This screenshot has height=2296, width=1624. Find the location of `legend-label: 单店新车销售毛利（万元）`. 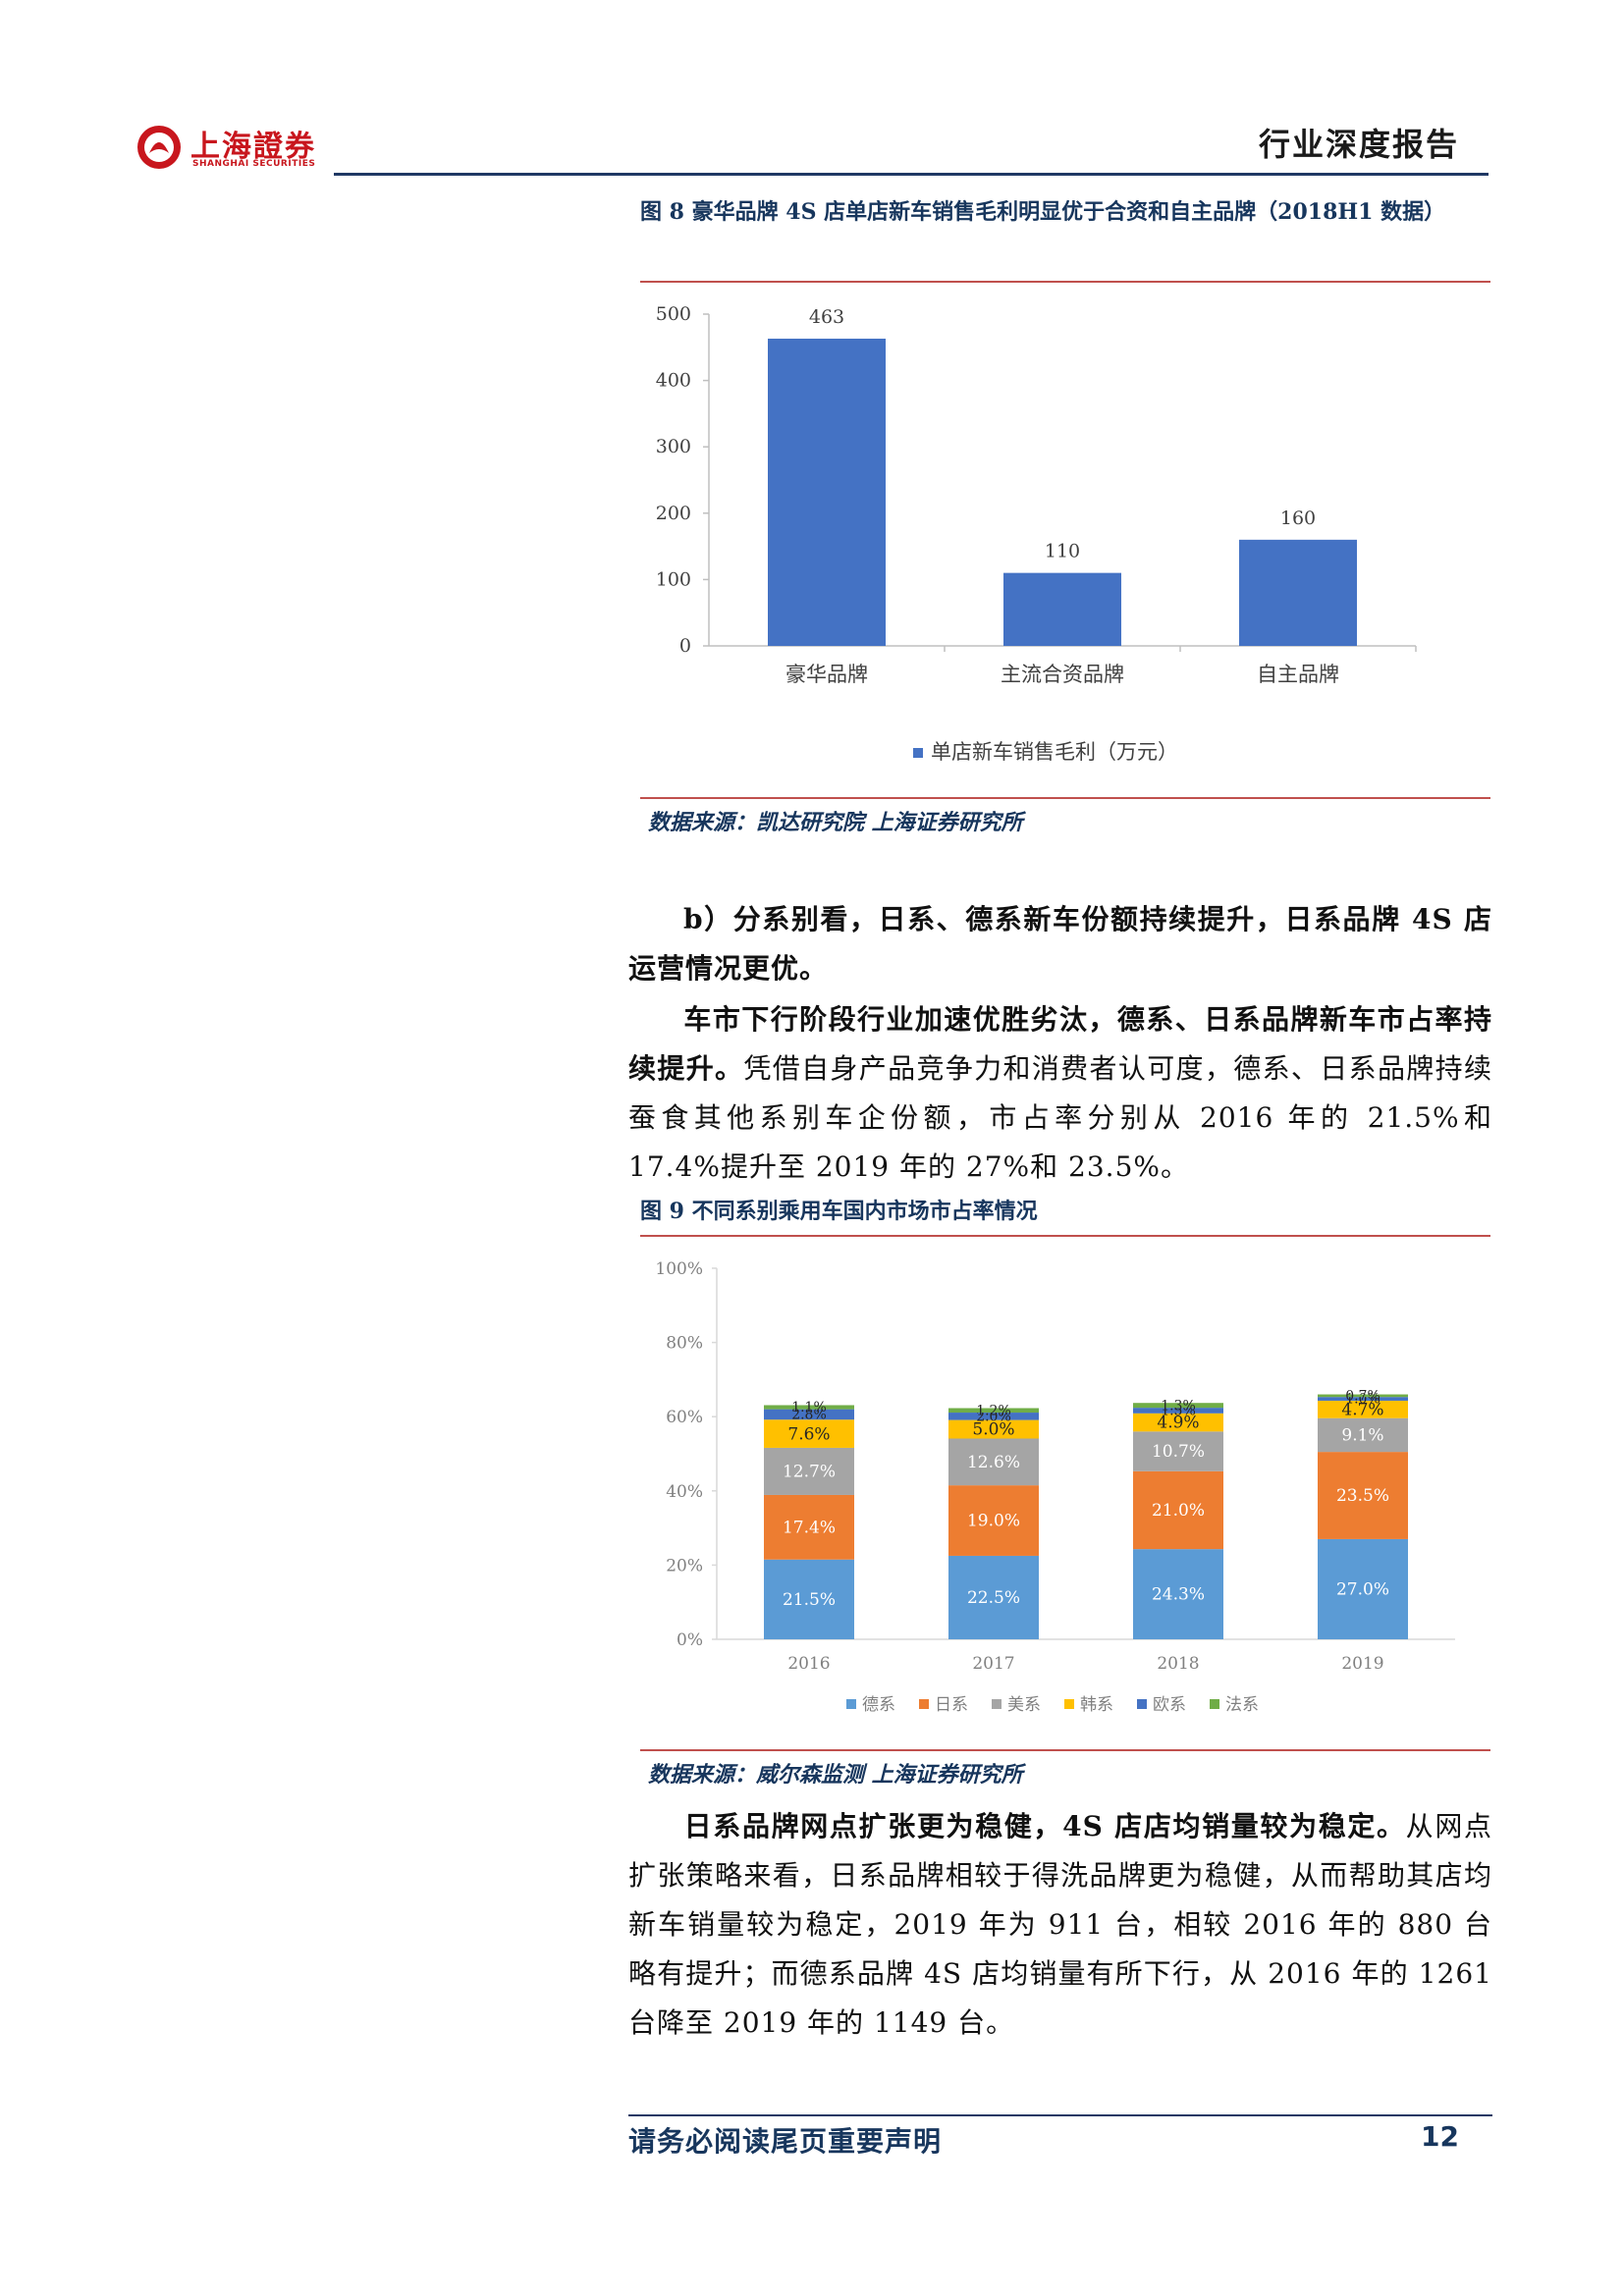

legend-label: 单店新车销售毛利（万元） is located at coordinates (1054, 752).